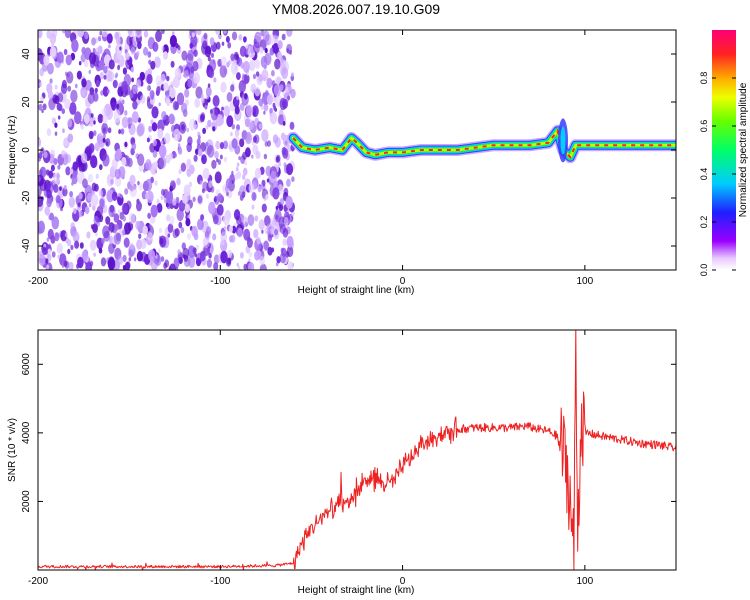 Image resolution: width=750 pixels, height=600 pixels. What do you see at coordinates (26, 54) in the screenshot?
I see `y-tick-label: 40` at bounding box center [26, 54].